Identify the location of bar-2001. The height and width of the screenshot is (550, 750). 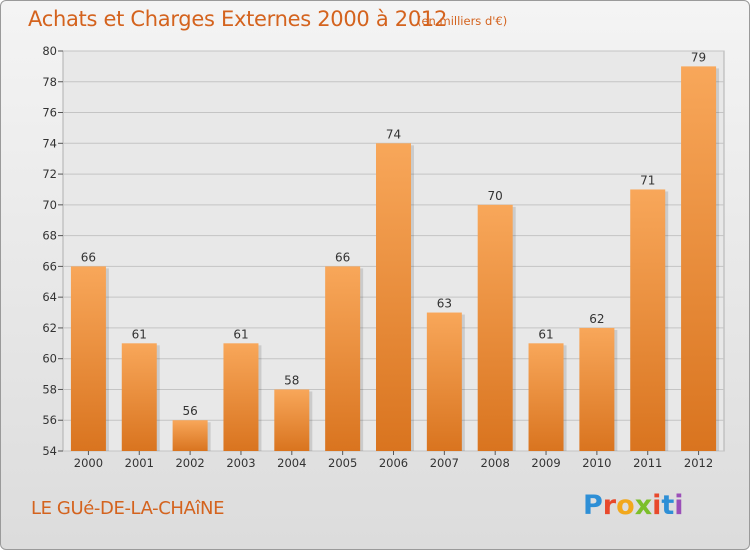
(139, 397).